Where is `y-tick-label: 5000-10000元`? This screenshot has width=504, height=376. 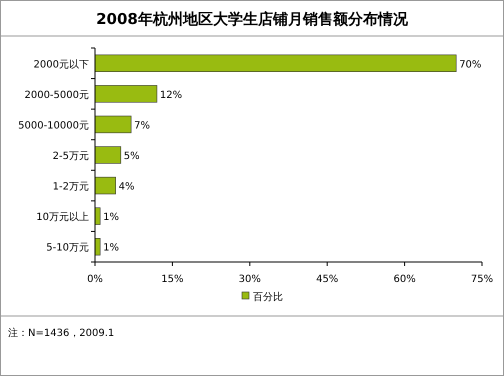 y-tick-label: 5000-10000元 is located at coordinates (53, 126).